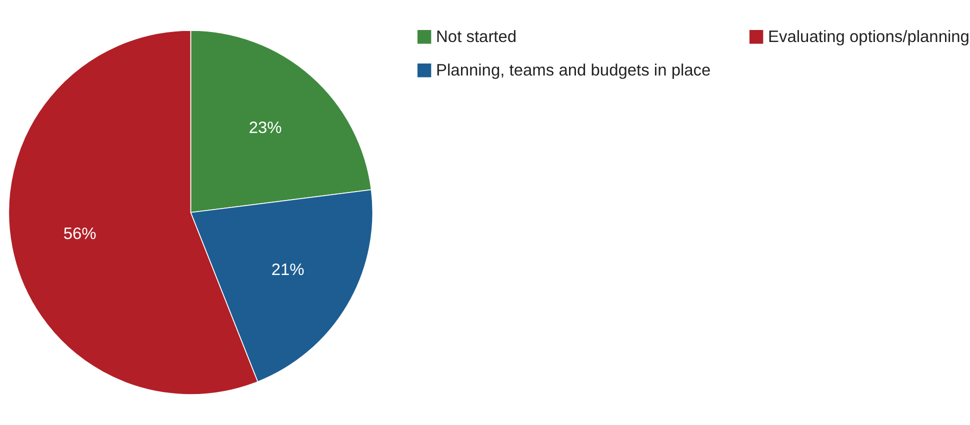 The image size is (970, 425). Describe the element at coordinates (80, 233) in the screenshot. I see `data-label: 56%` at that location.